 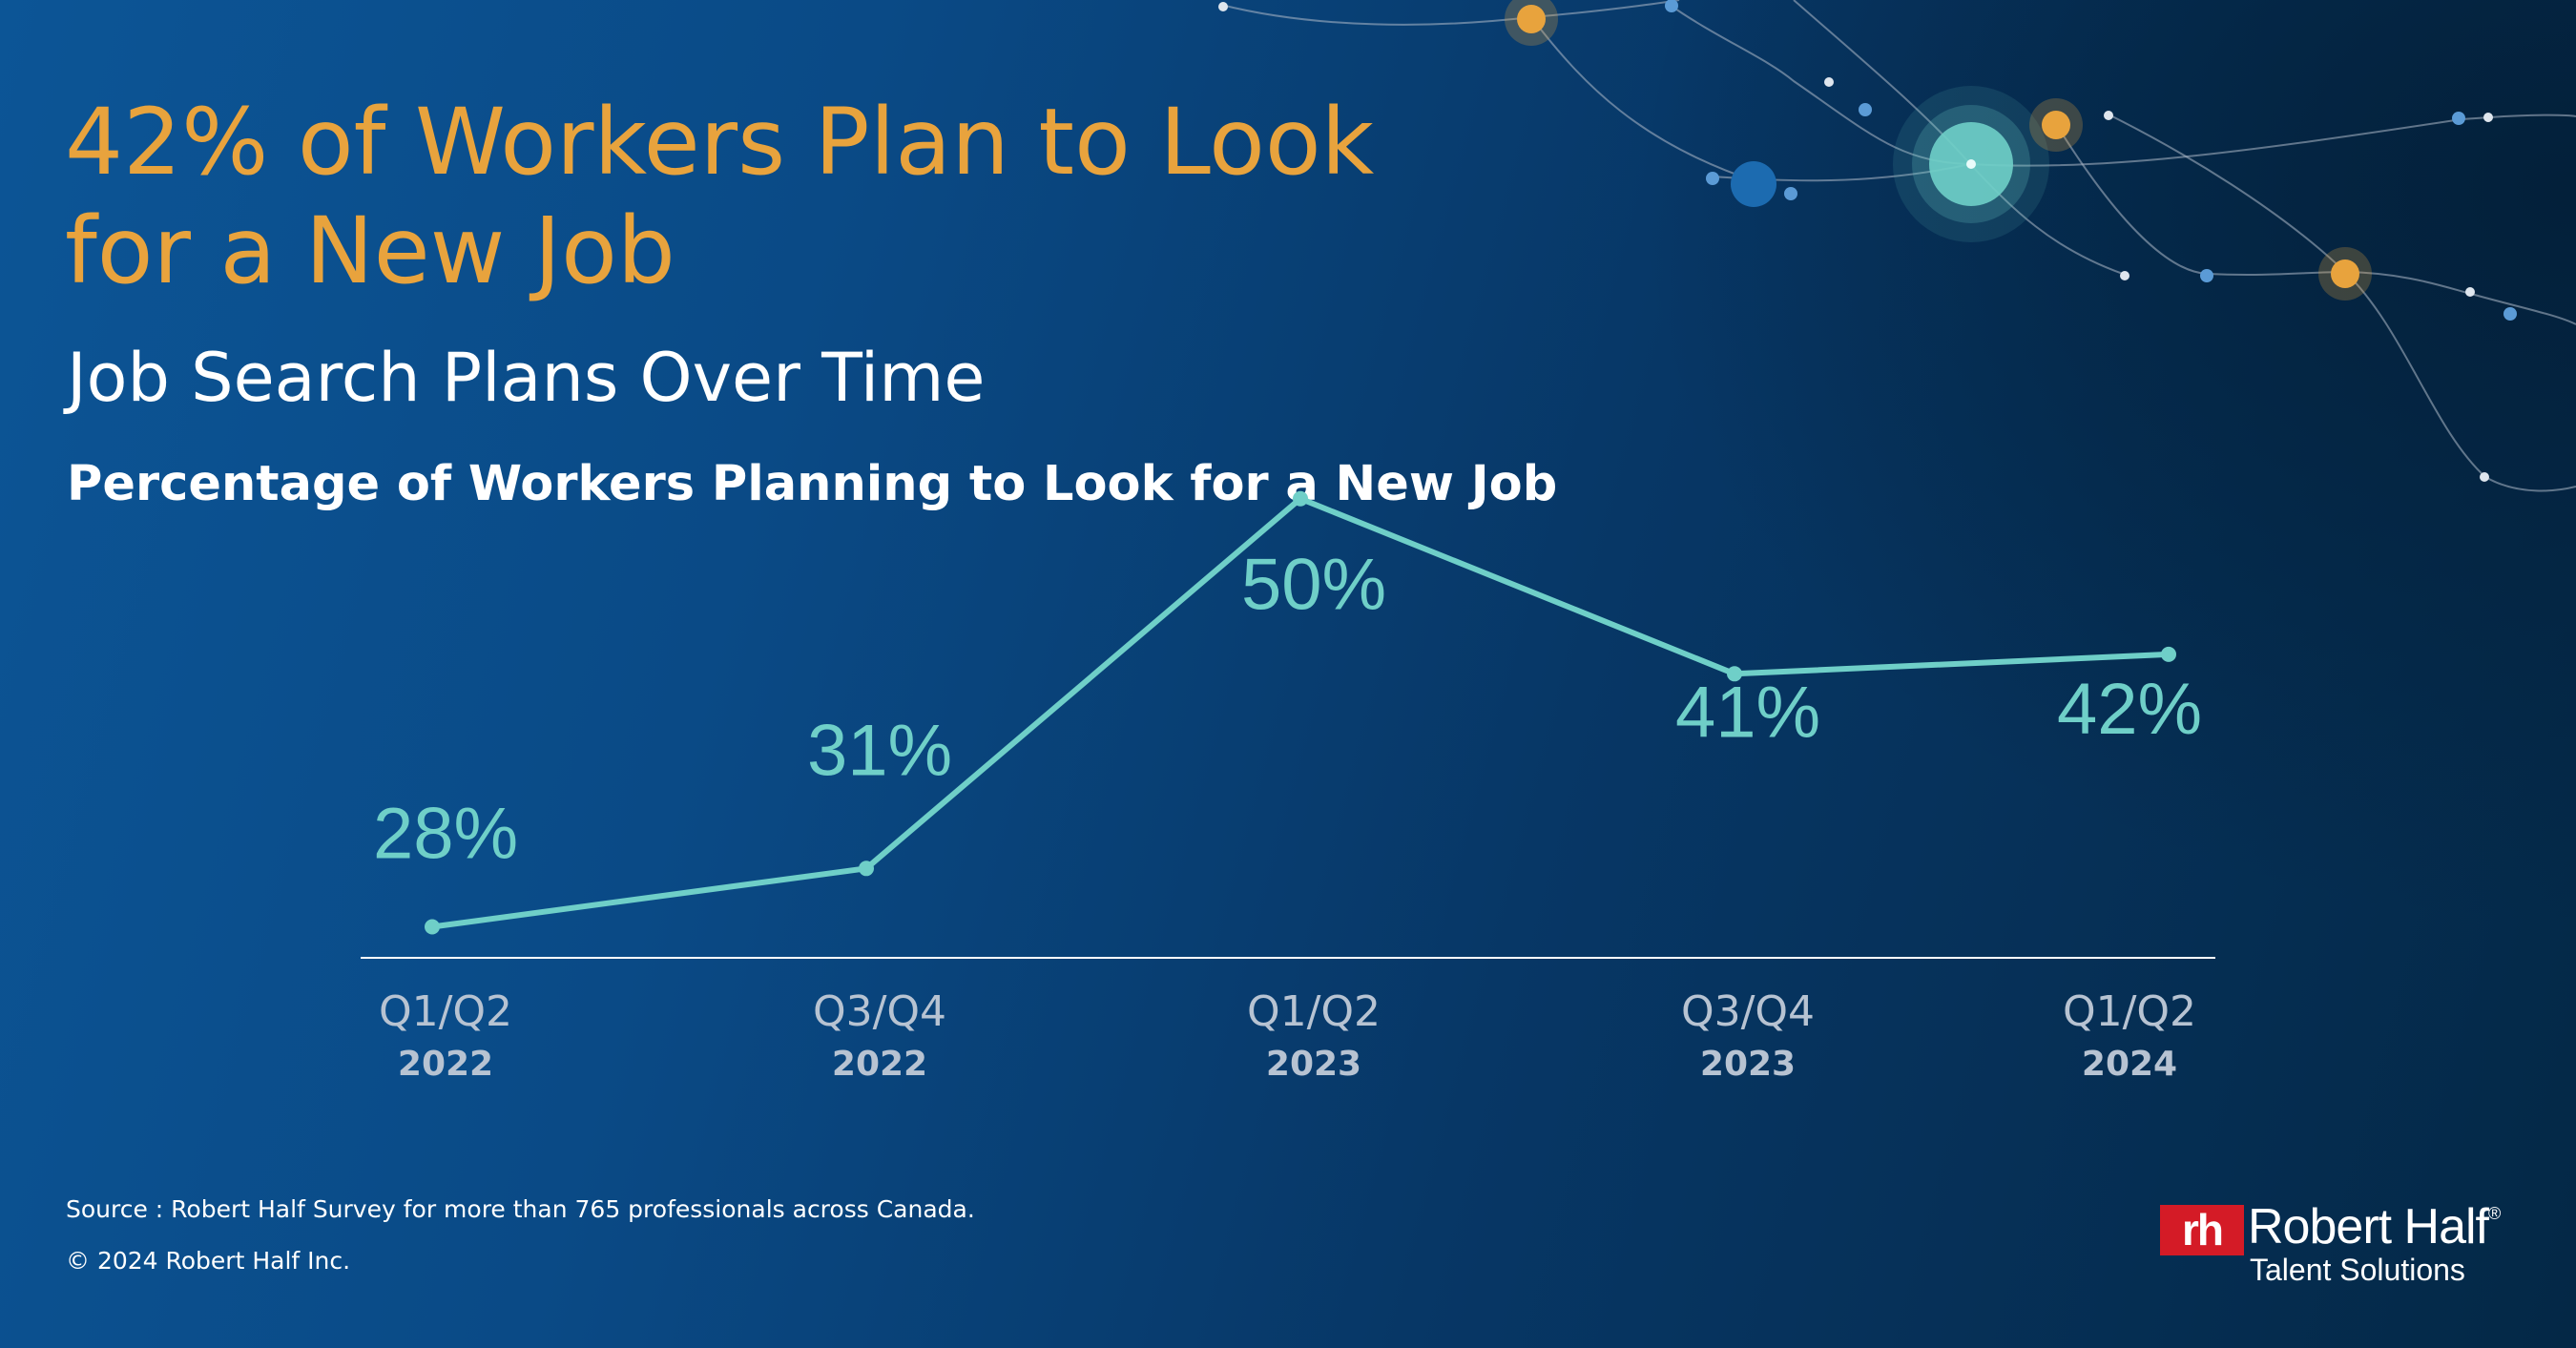 I want to click on data-label: 41%, so click(x=1747, y=712).